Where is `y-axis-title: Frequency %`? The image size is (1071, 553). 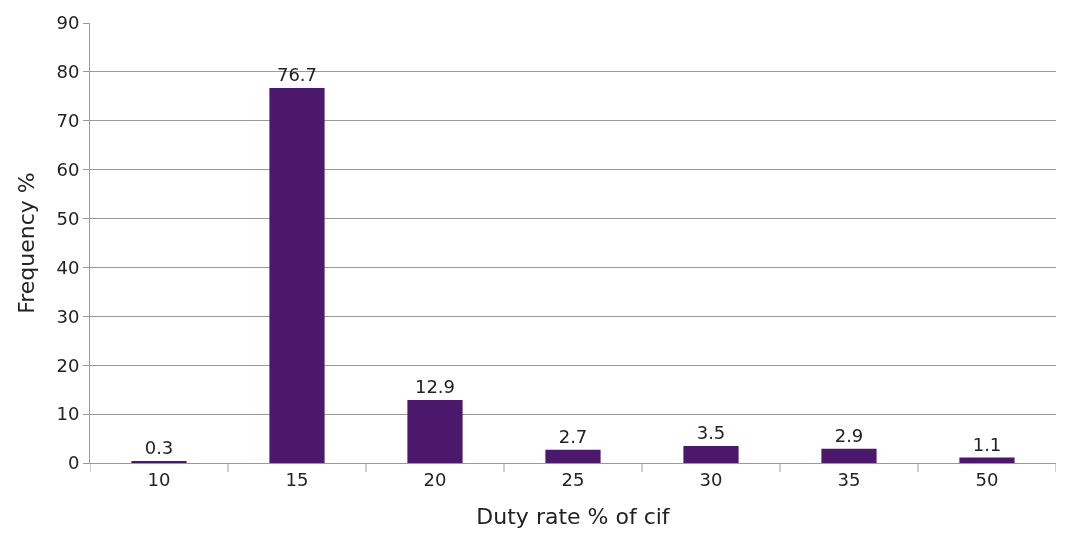 y-axis-title: Frequency % is located at coordinates (27, 243).